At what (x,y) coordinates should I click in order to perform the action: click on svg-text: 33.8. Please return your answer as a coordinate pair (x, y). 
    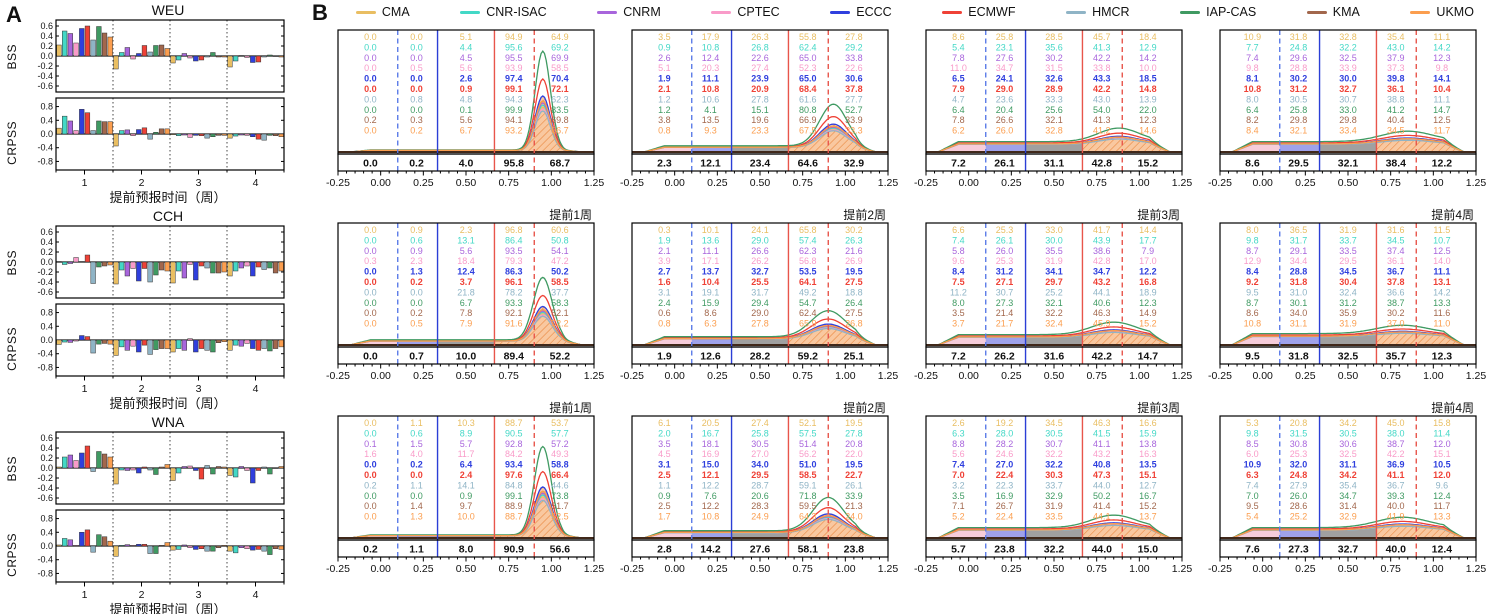
    Looking at the image, I should click on (854, 58).